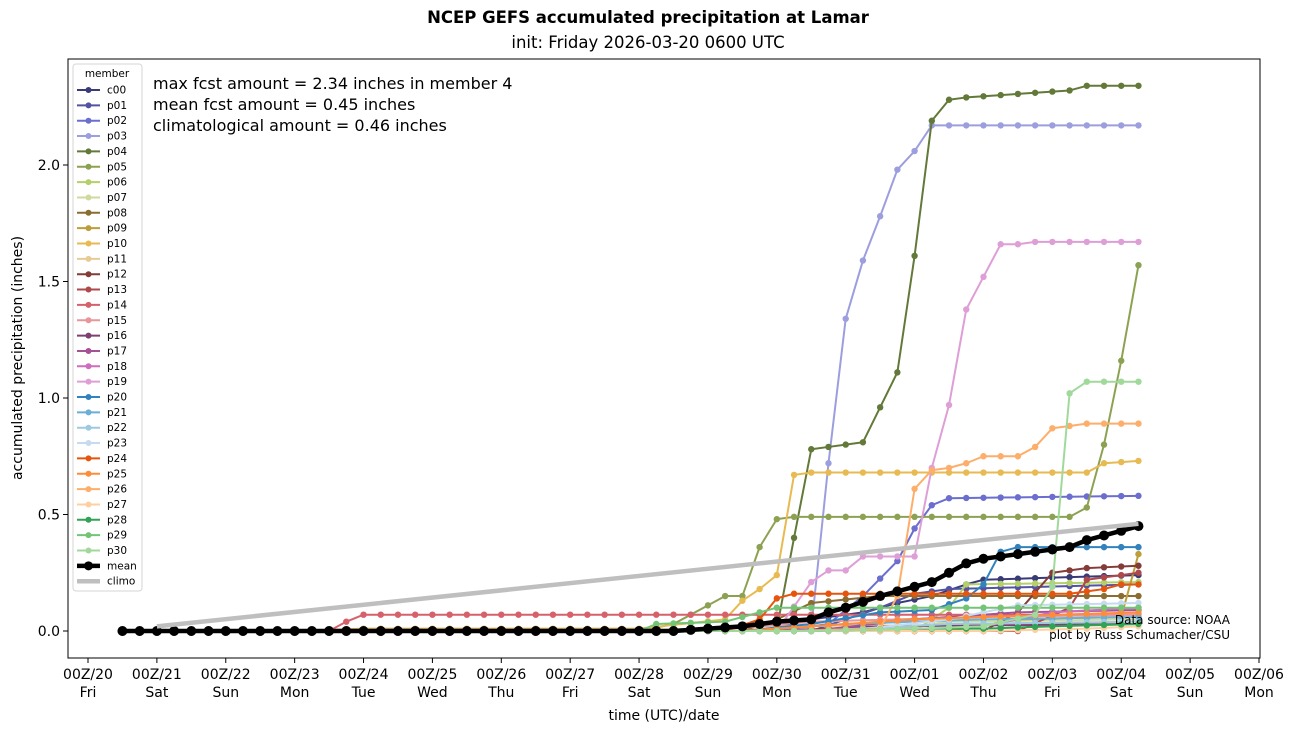 This screenshot has height=733, width=1296. Describe the element at coordinates (117, 444) in the screenshot. I see `legend-label: p23` at that location.